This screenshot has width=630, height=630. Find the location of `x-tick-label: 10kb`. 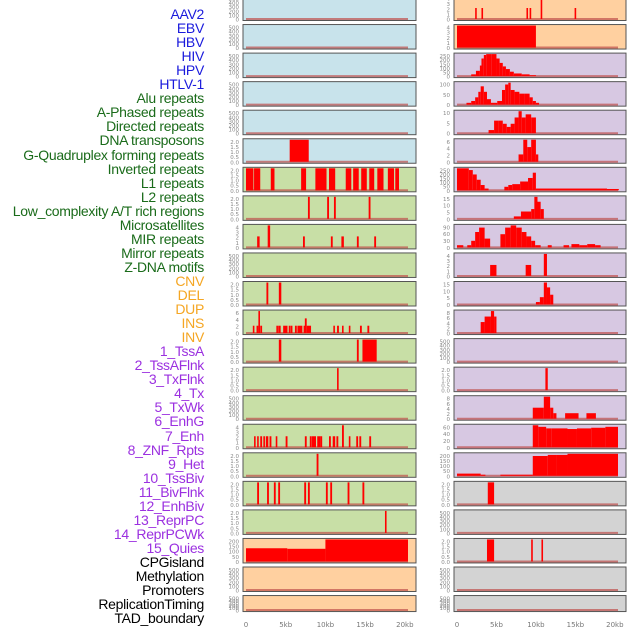

x-tick-label: 10kb is located at coordinates (536, 625).